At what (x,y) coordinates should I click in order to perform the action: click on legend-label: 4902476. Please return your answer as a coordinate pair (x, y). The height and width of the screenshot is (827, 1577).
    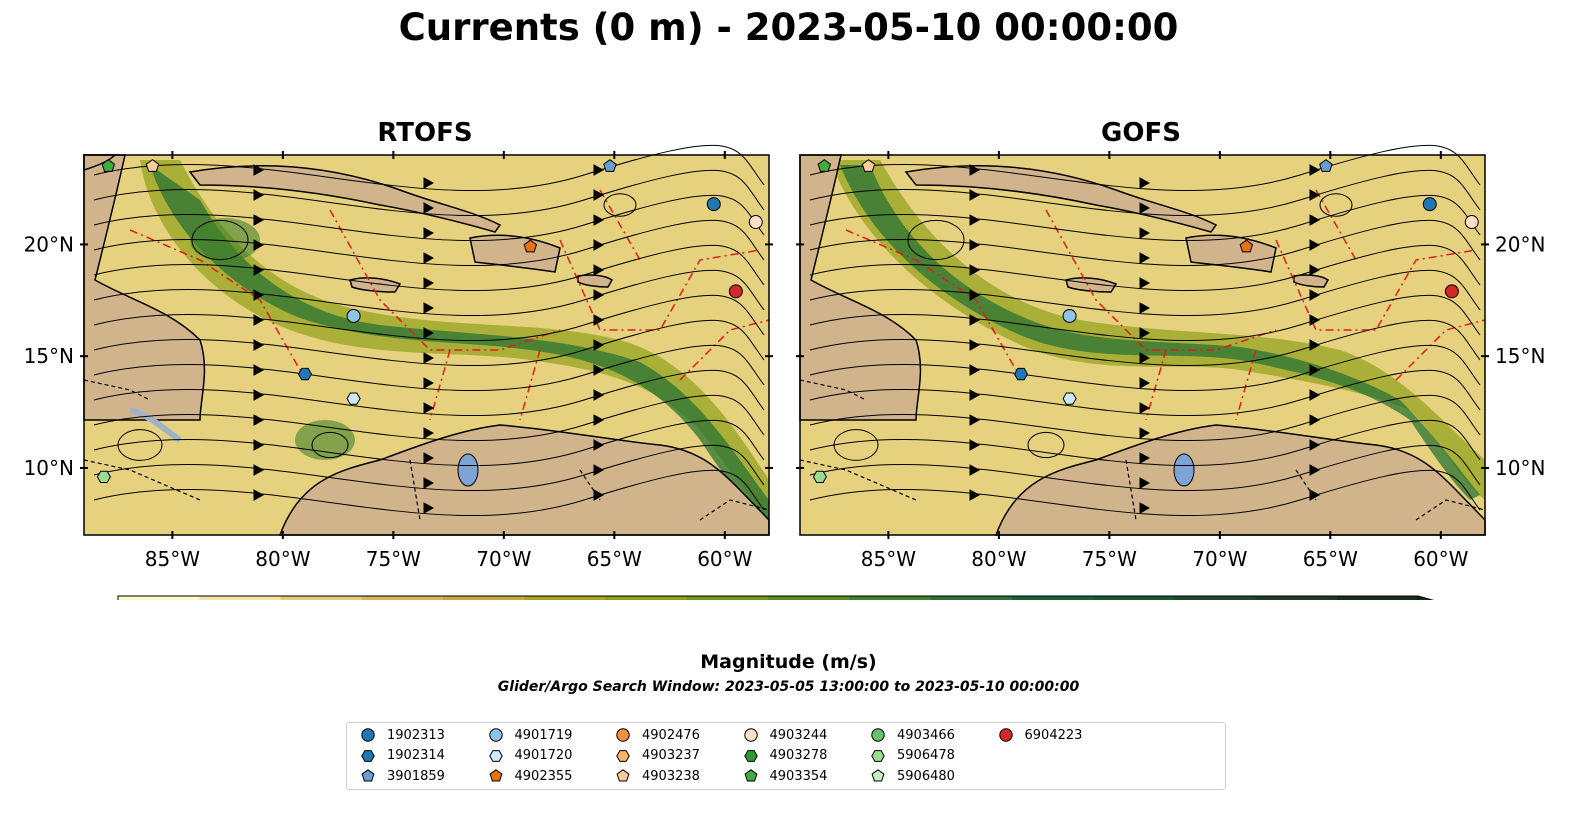
    Looking at the image, I should click on (671, 735).